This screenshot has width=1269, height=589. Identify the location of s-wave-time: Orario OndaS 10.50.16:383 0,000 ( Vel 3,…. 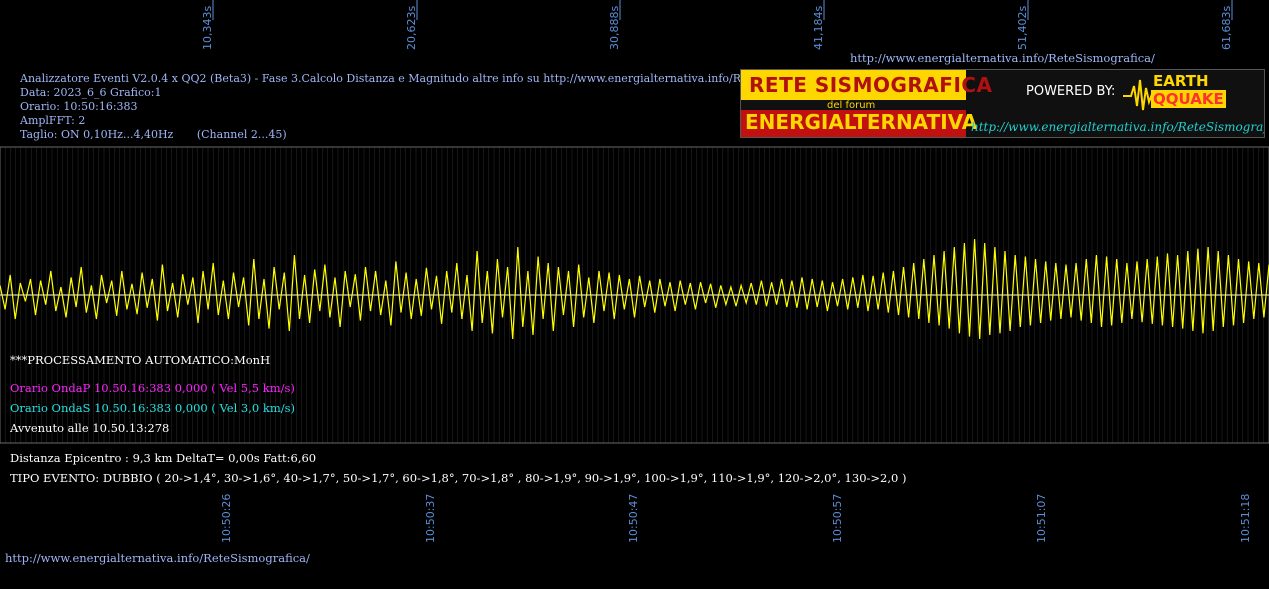
(153, 408).